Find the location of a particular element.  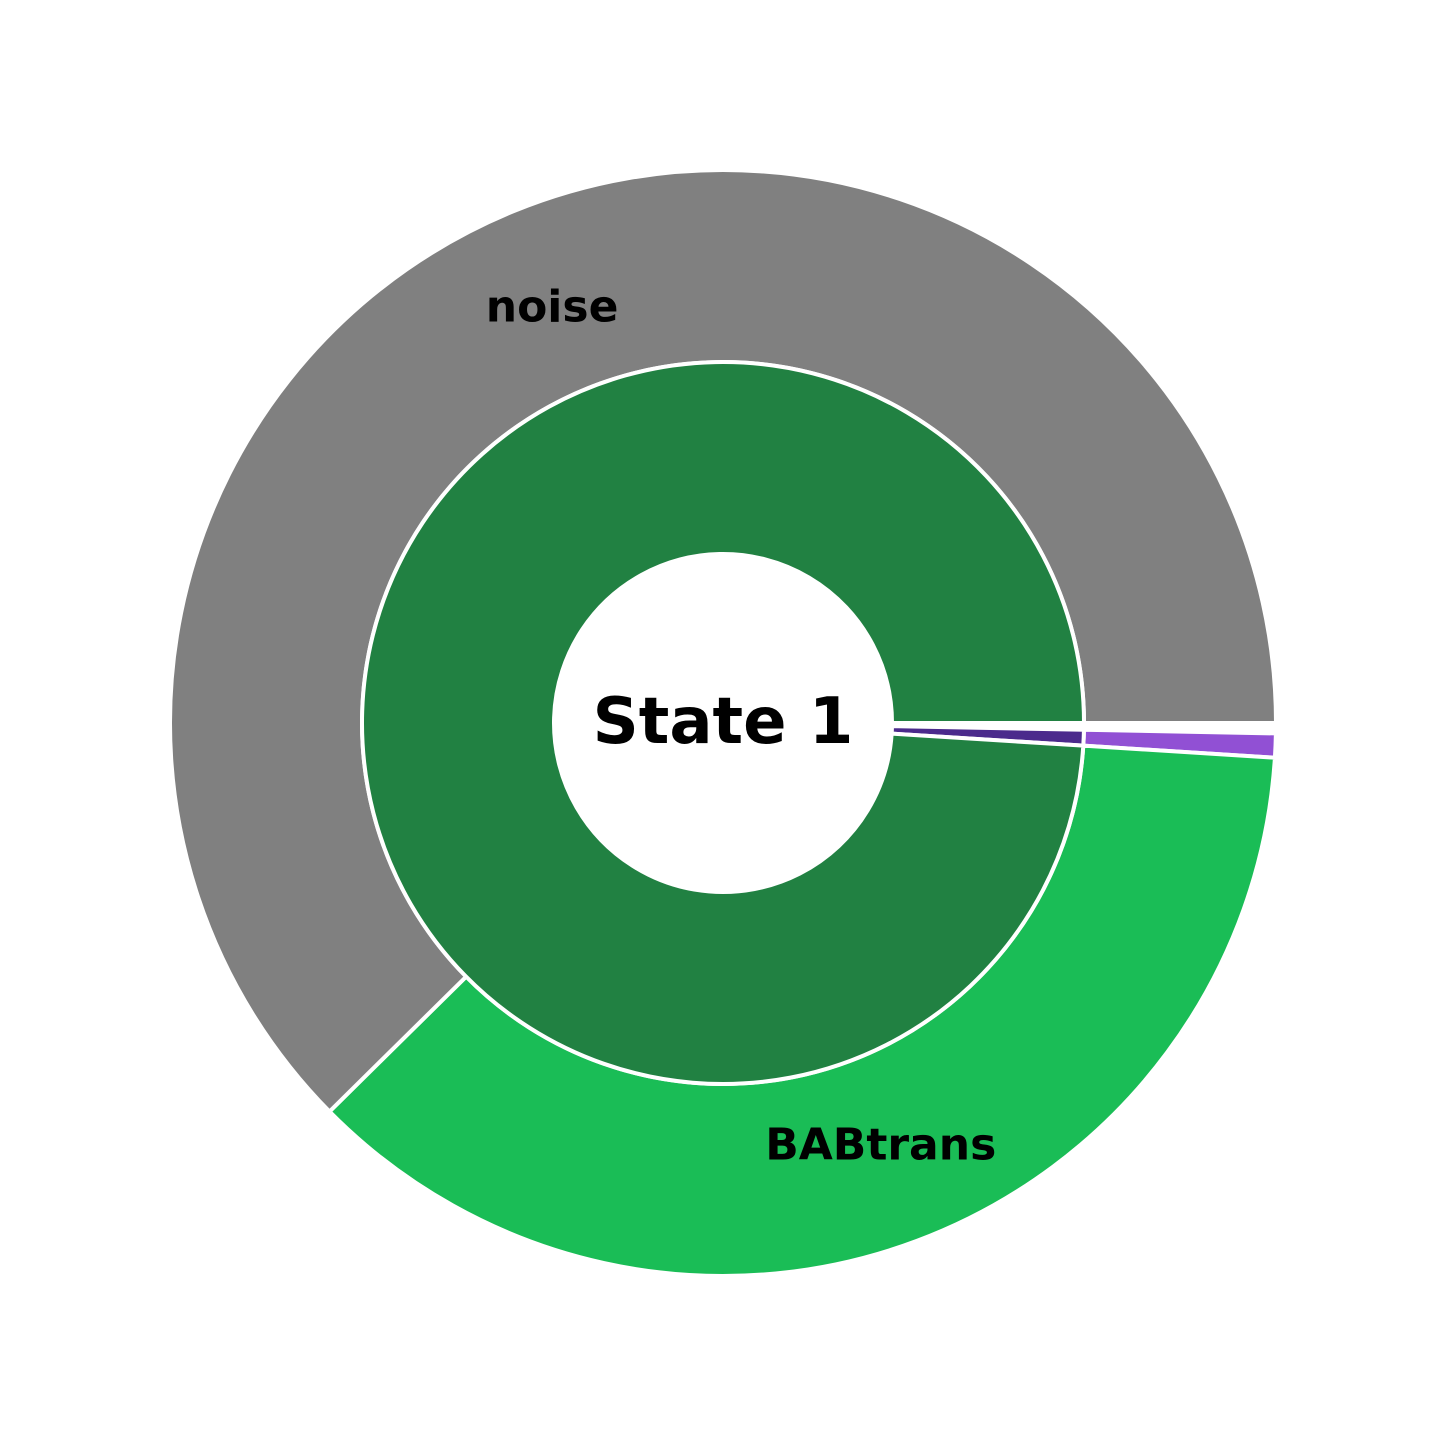

center-label: State 1 is located at coordinates (723, 722).